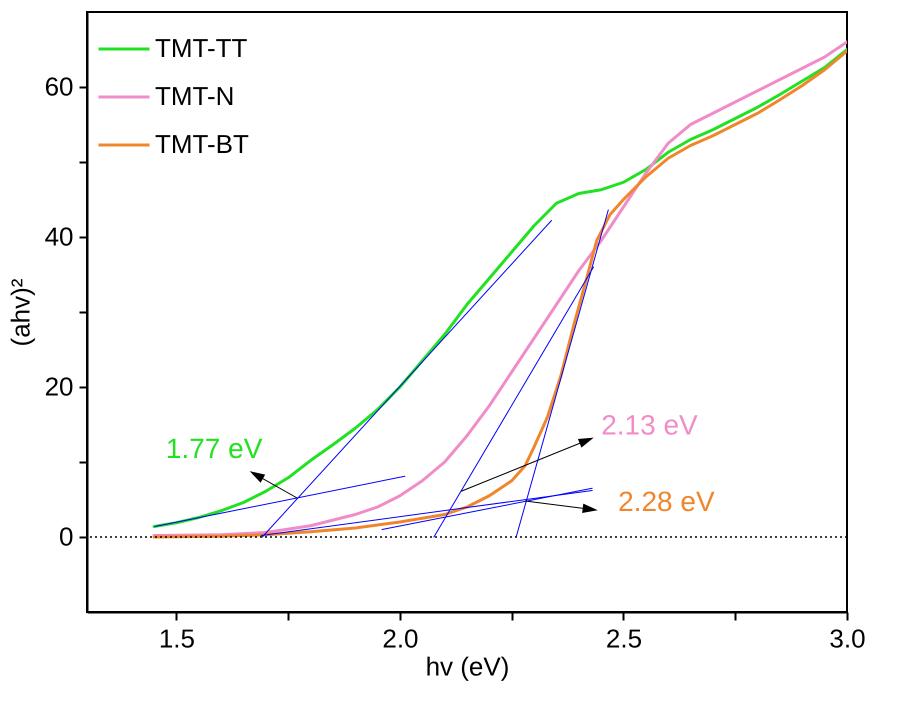  Describe the element at coordinates (666, 501) in the screenshot. I see `annotation: 2.28 eV` at that location.